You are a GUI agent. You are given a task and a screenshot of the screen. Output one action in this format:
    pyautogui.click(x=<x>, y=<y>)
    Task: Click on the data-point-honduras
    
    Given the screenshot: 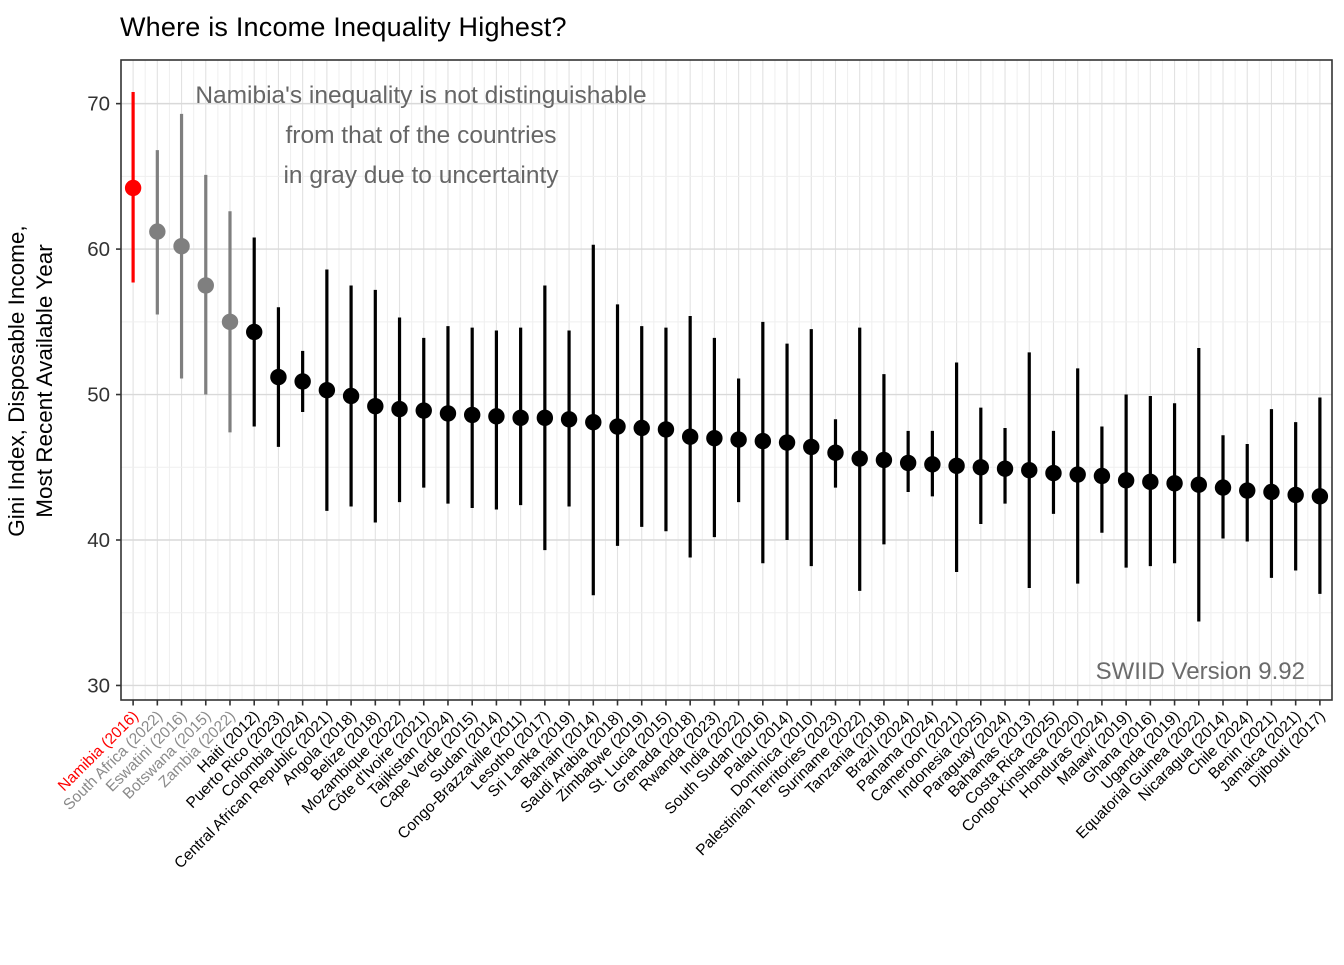 What is the action you would take?
    pyautogui.click(x=1102, y=476)
    